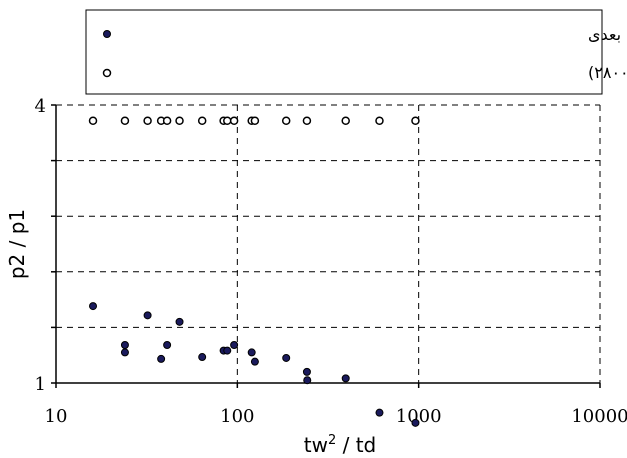  I want to click on x-axis-title: tw2 / td, so click(340, 445).